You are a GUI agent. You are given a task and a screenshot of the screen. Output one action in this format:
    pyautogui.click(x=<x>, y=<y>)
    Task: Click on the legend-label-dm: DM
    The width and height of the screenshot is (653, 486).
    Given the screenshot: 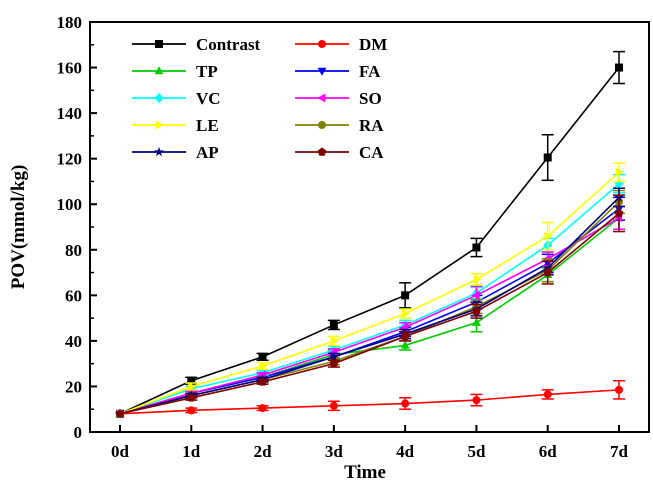 What is the action you would take?
    pyautogui.click(x=373, y=44)
    